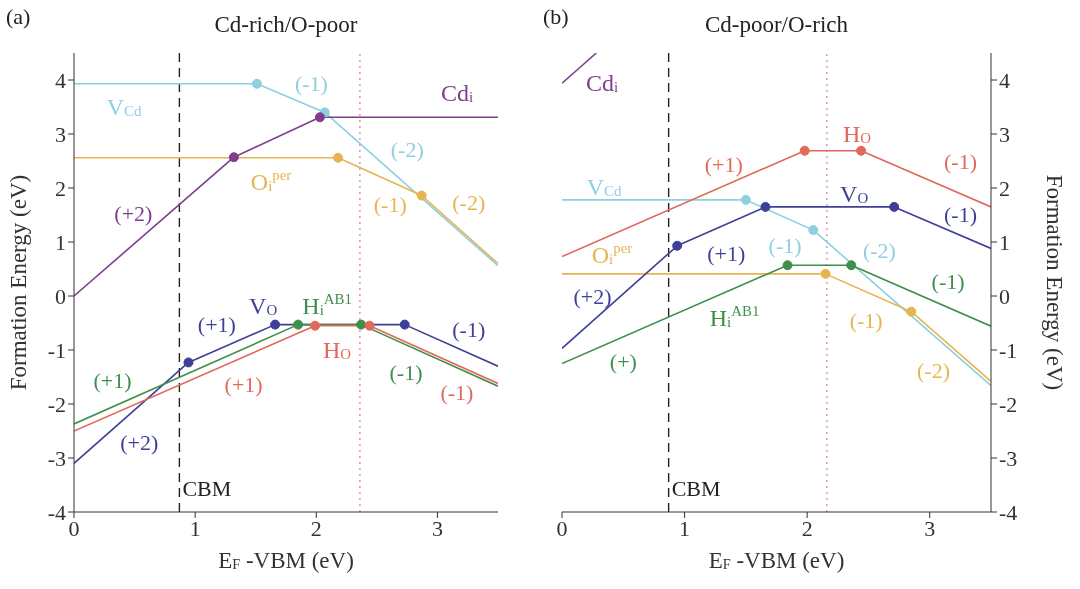  What do you see at coordinates (562, 528) in the screenshot?
I see `x-tick-label: 0` at bounding box center [562, 528].